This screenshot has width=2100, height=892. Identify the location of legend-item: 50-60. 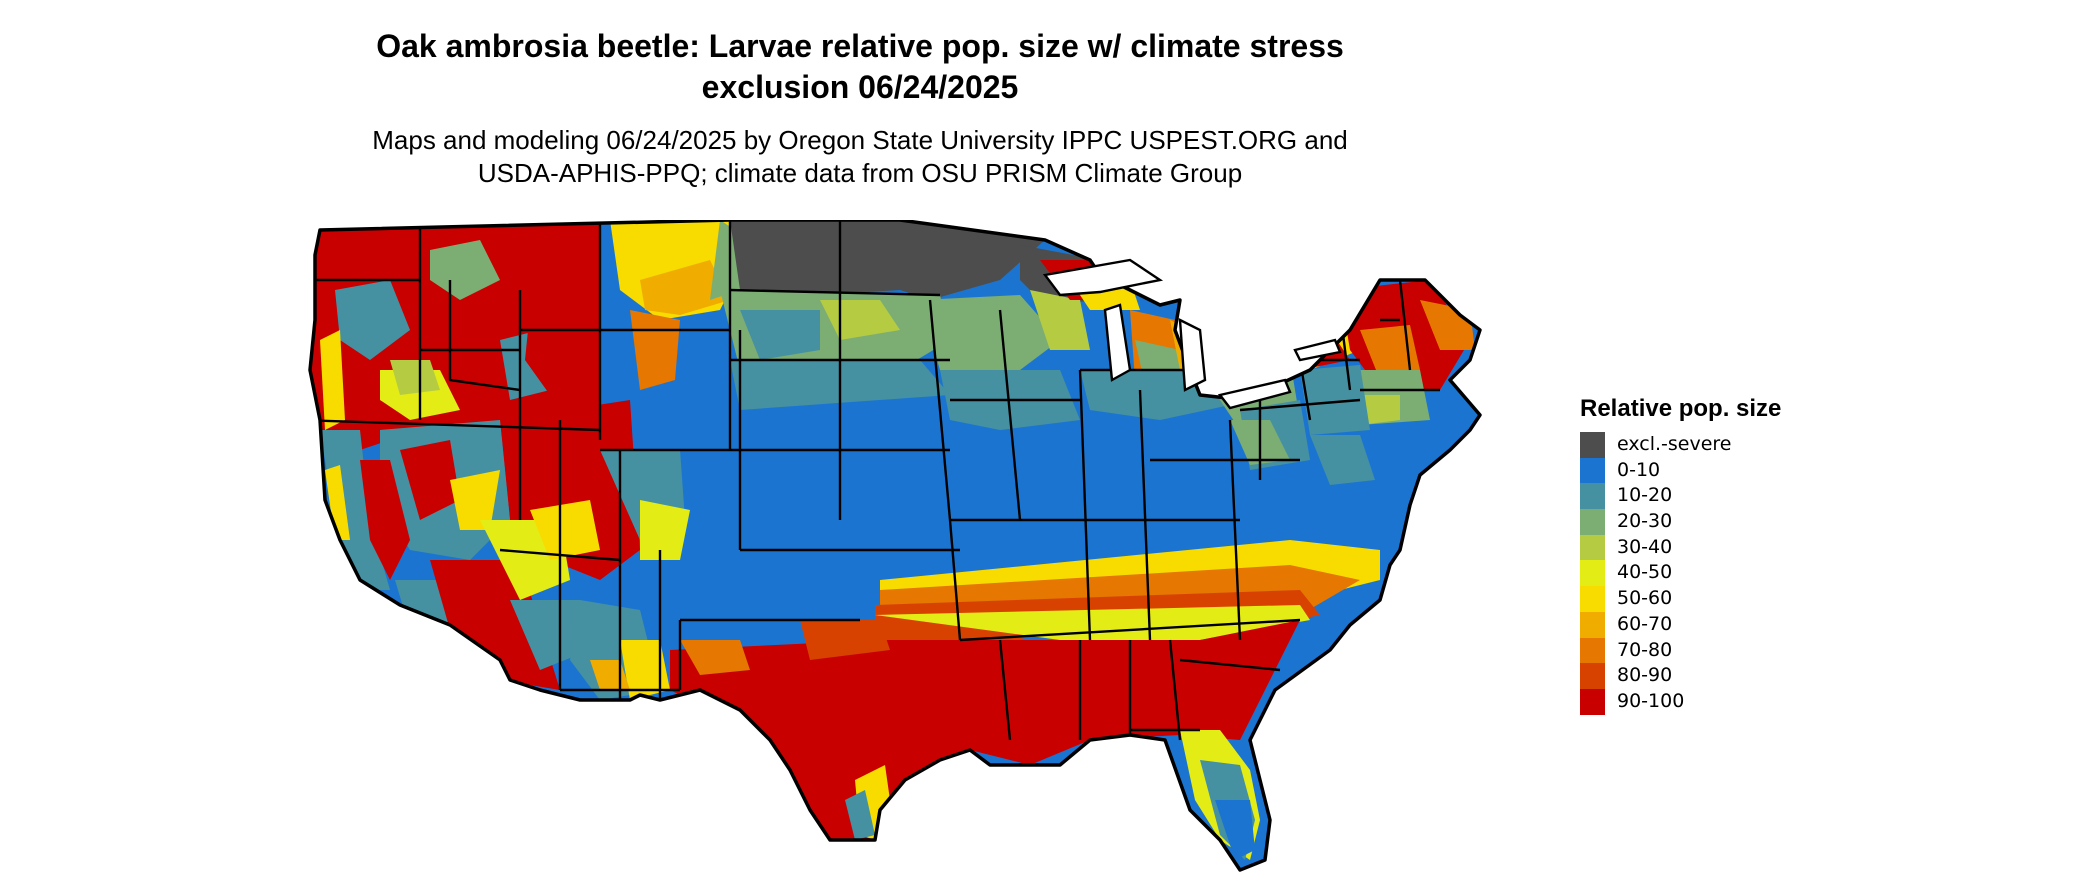
(1730, 599).